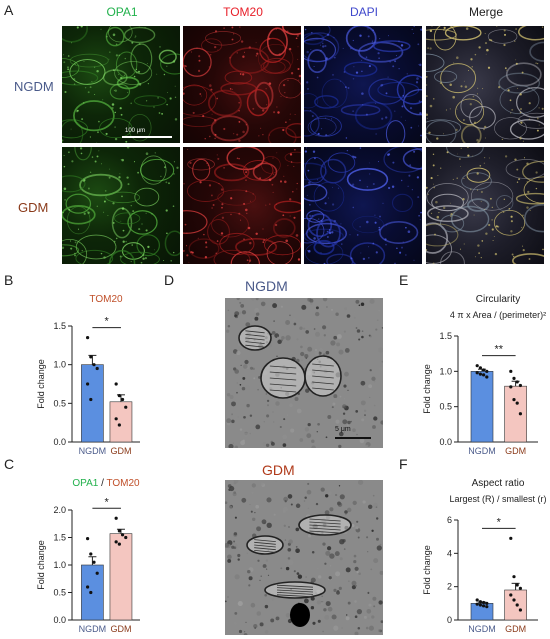  What do you see at coordinates (59, 326) in the screenshot?
I see `y-tick-label: 1.5` at bounding box center [59, 326].